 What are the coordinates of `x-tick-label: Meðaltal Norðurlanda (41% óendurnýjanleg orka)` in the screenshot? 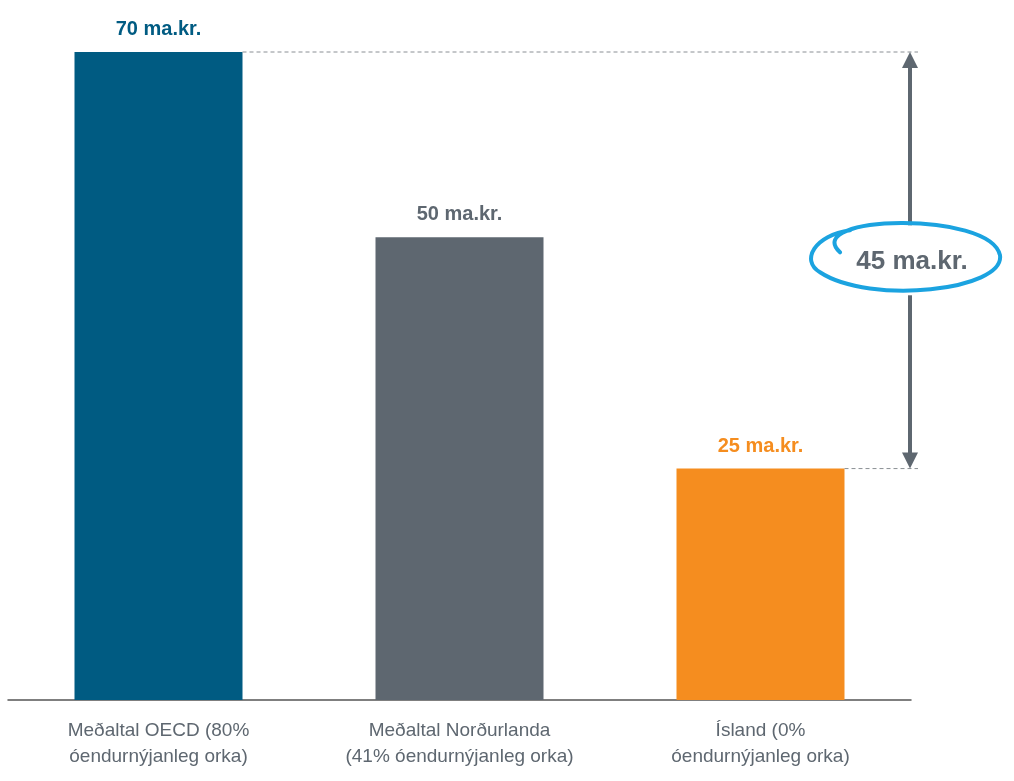 It's located at (459, 742).